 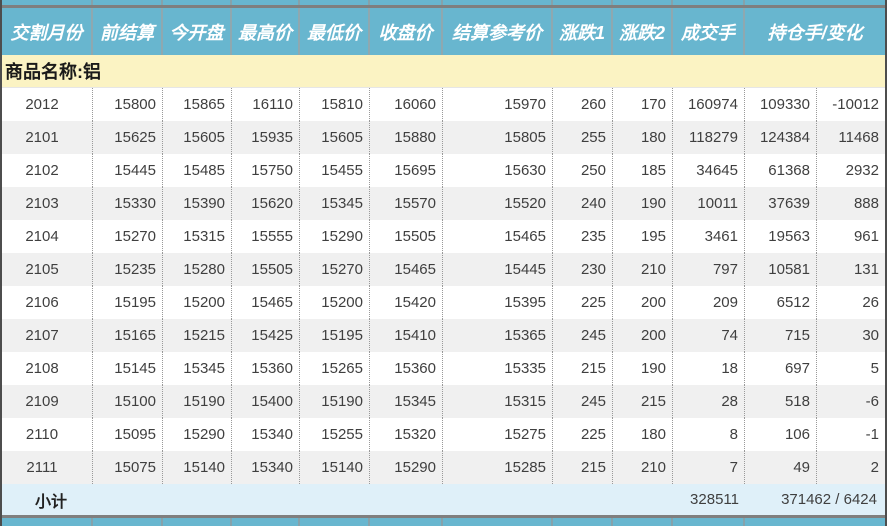 I want to click on cell-value: 26, so click(x=870, y=302).